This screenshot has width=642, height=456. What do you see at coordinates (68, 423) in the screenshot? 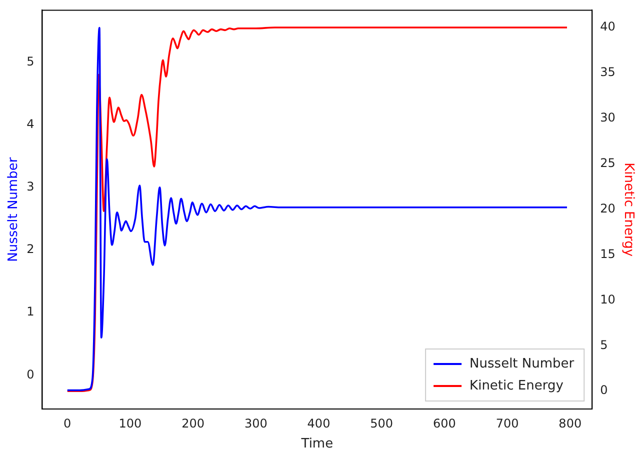
I see `x-tick-label: 0` at bounding box center [68, 423].